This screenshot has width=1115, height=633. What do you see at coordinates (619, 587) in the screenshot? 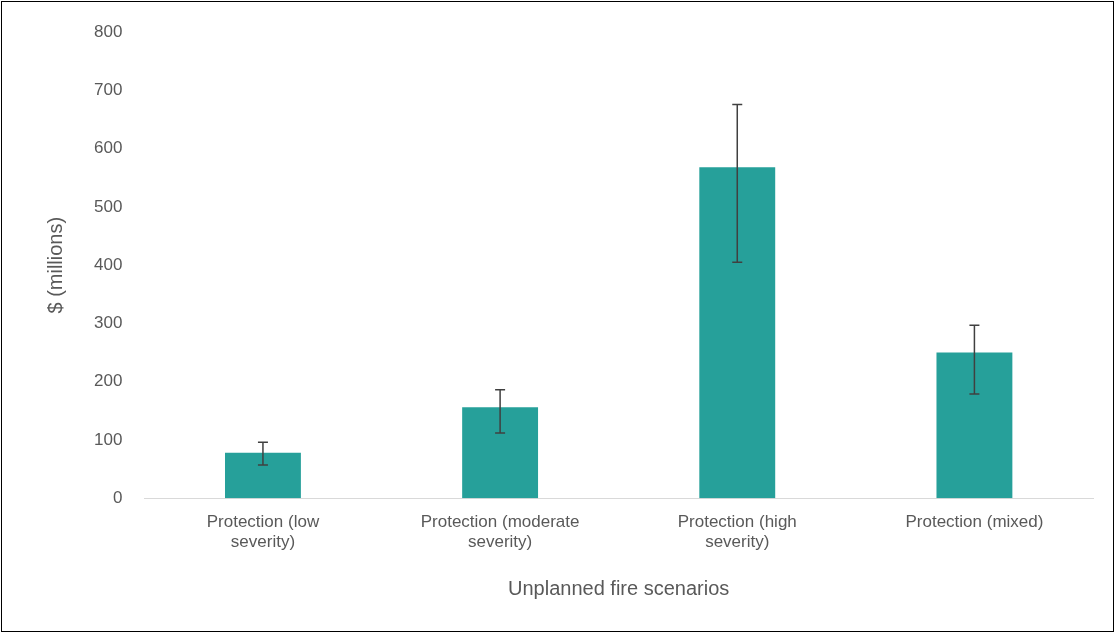
I see `x-axis-title: Unplanned fire scenarios` at bounding box center [619, 587].